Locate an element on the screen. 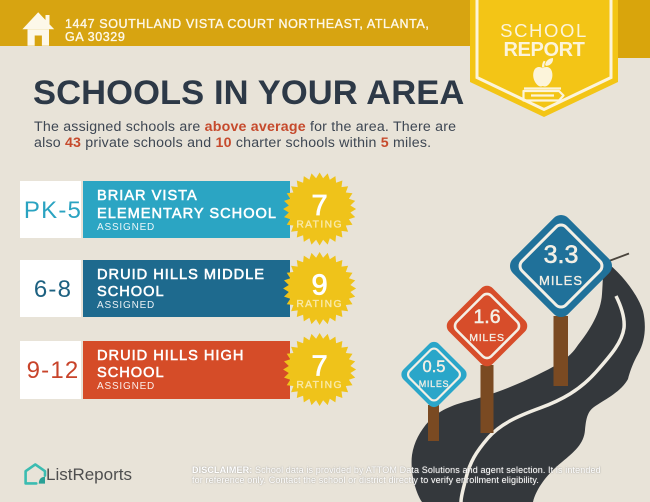  svg-text: 0.5 is located at coordinates (434, 367).